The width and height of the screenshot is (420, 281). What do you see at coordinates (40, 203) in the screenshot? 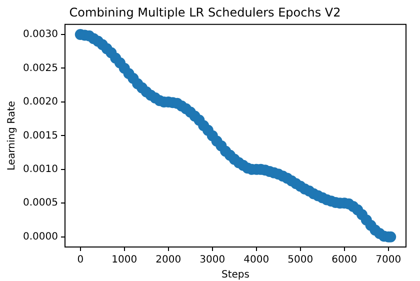
I see `y-tick-label: 0.0005` at bounding box center [40, 203].